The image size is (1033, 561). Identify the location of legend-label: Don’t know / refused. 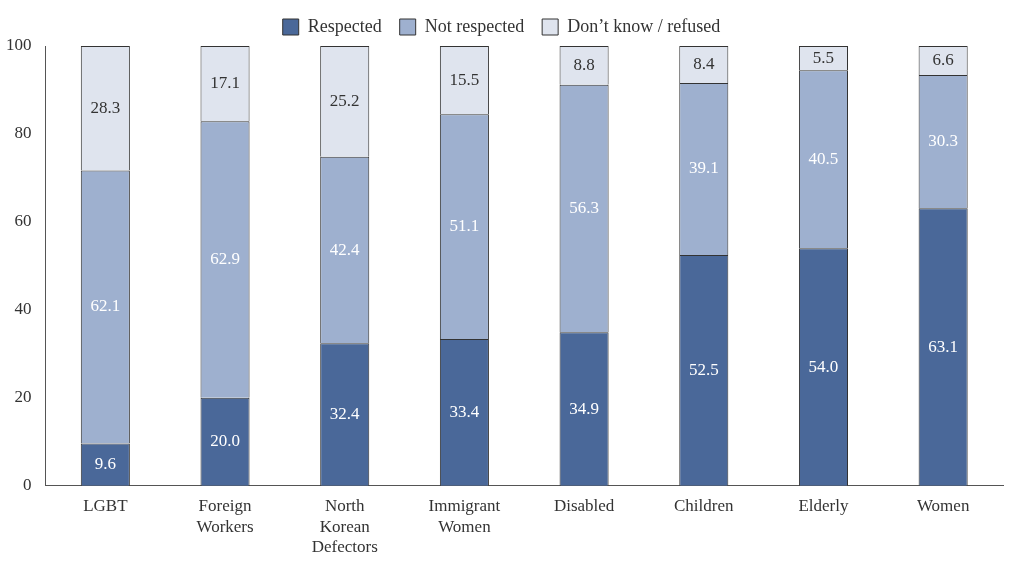
(644, 25).